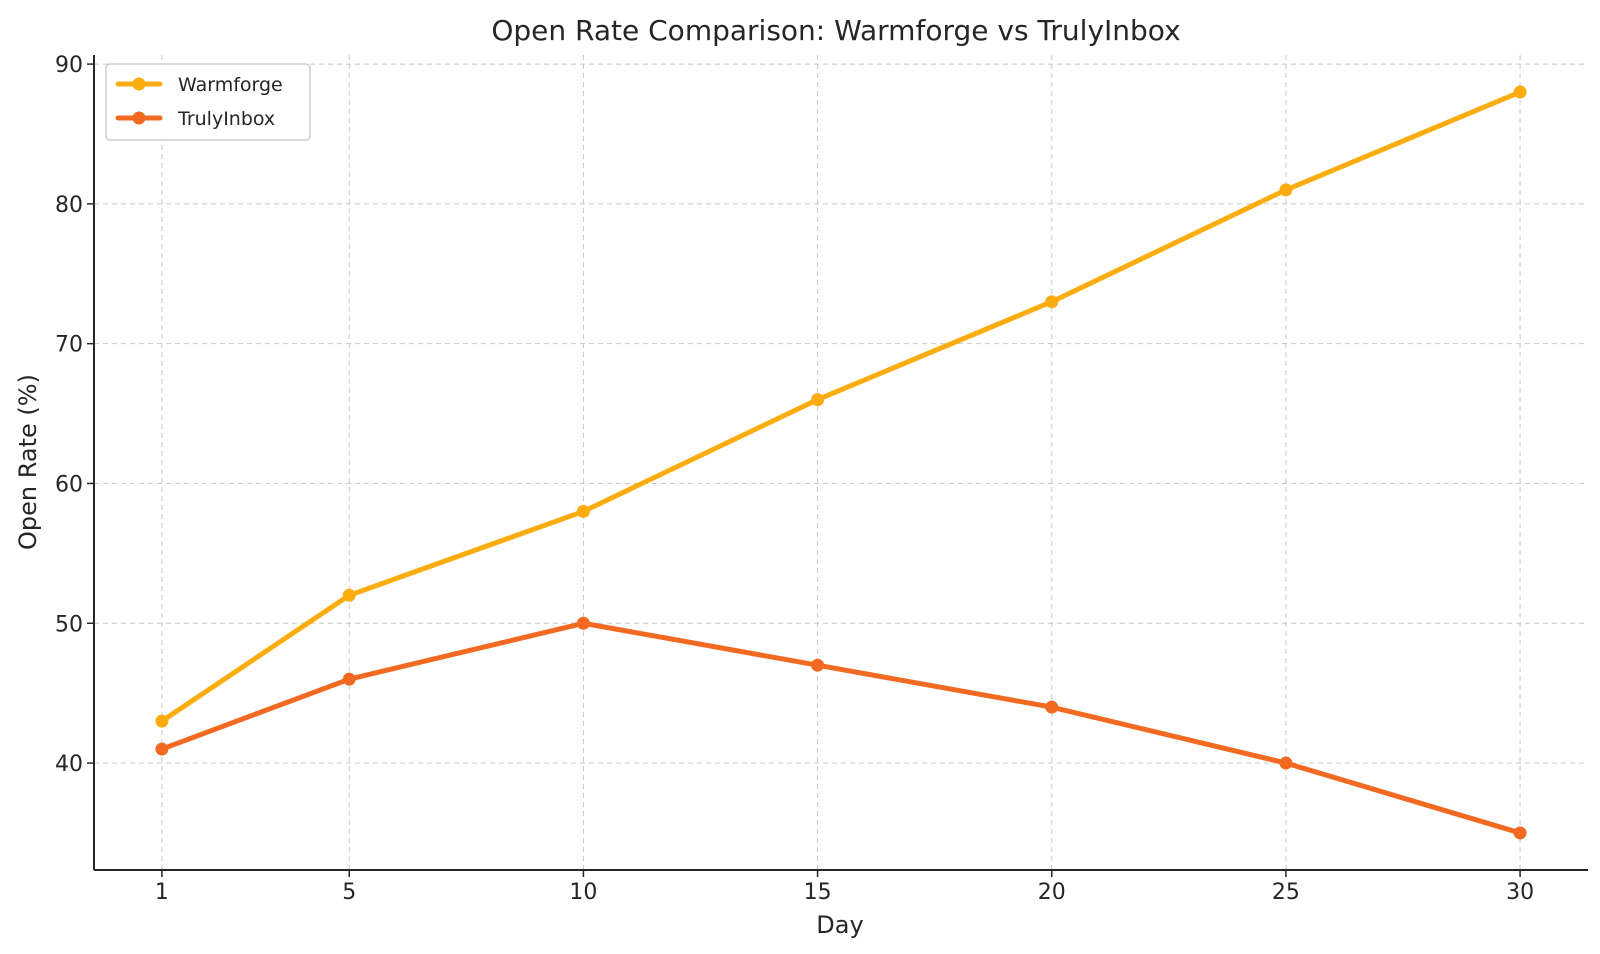  What do you see at coordinates (1052, 892) in the screenshot?
I see `x-tick-label: 20` at bounding box center [1052, 892].